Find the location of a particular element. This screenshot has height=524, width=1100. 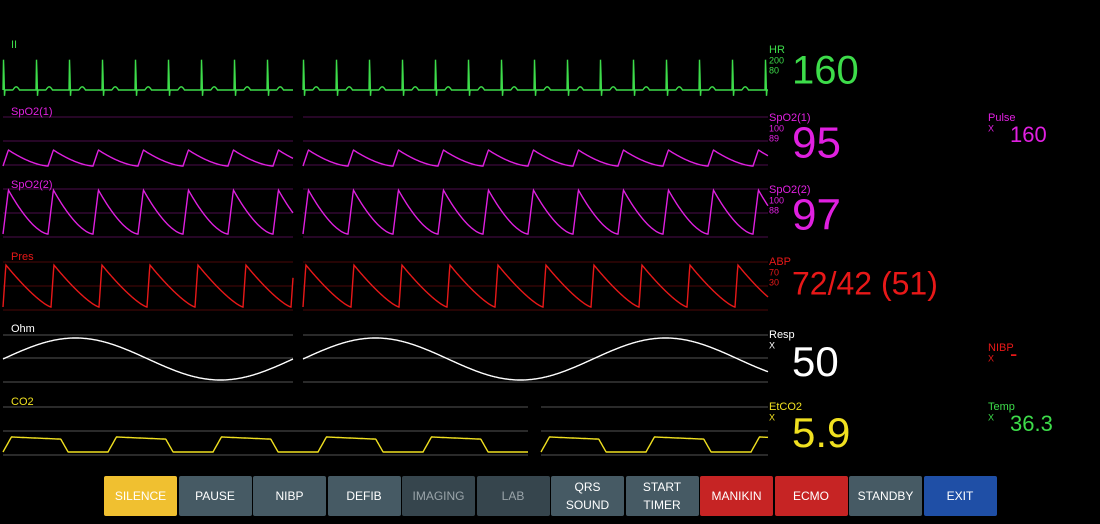

vital-label: HR is located at coordinates (777, 50).